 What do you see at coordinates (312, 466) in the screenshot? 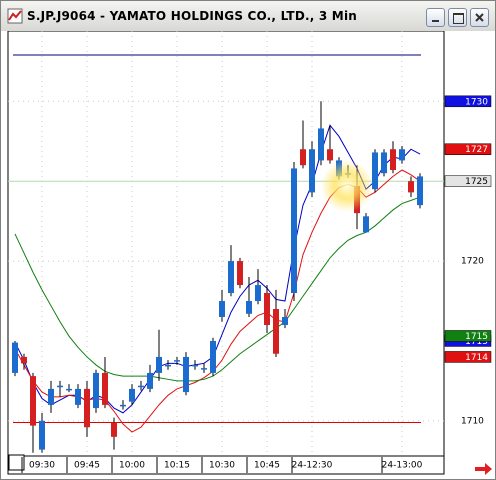
I see `x-tick-label: 24-12:30` at bounding box center [312, 466].